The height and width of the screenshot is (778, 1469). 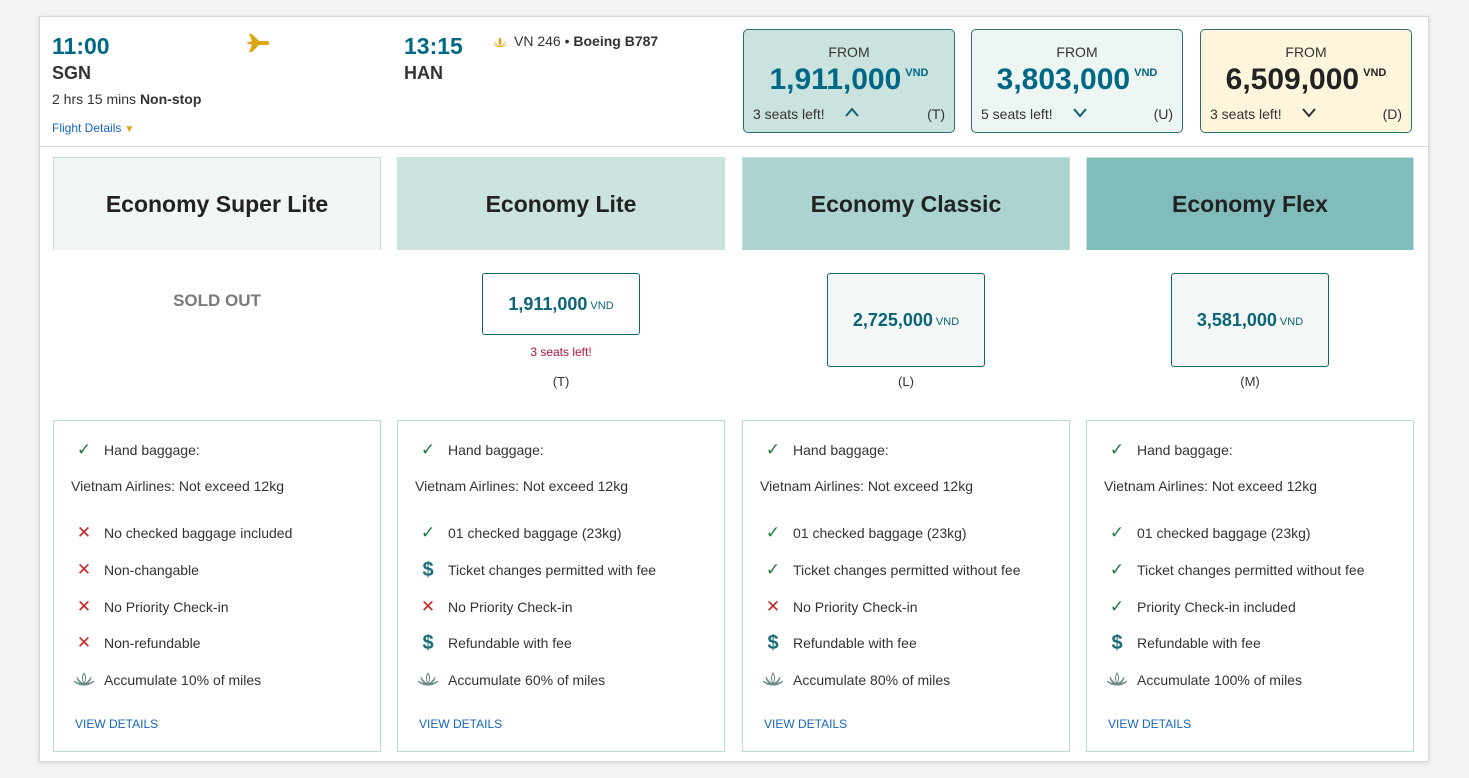 What do you see at coordinates (575, 41) in the screenshot?
I see `flight-info: VN 246 • Boeing B787` at bounding box center [575, 41].